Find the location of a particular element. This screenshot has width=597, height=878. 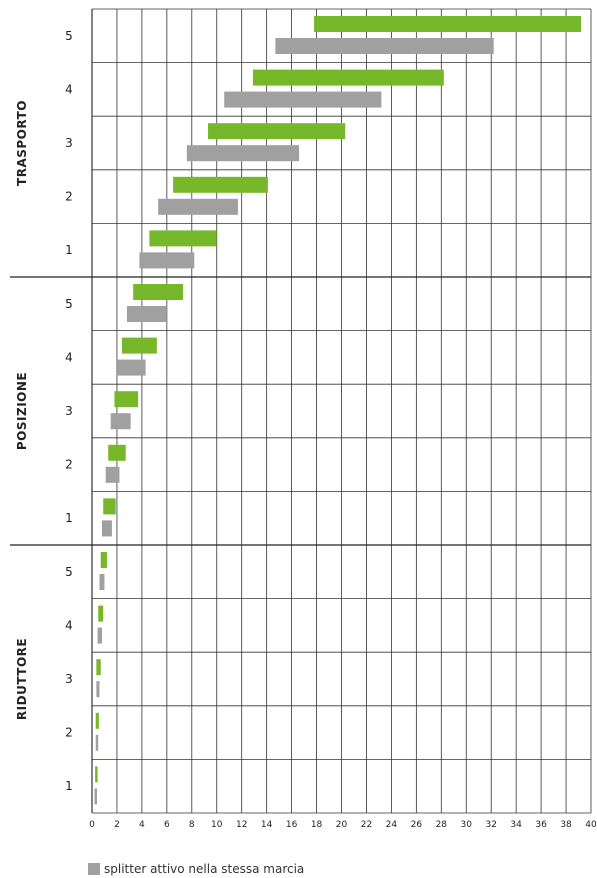

legend-swatch-gray is located at coordinates (94, 869).